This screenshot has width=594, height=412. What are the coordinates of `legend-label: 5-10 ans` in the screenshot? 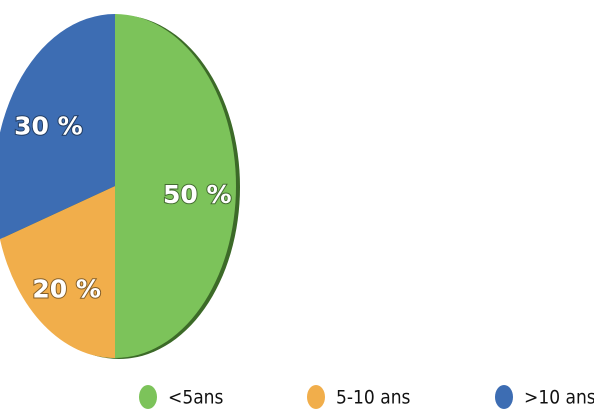 It's located at (373, 398).